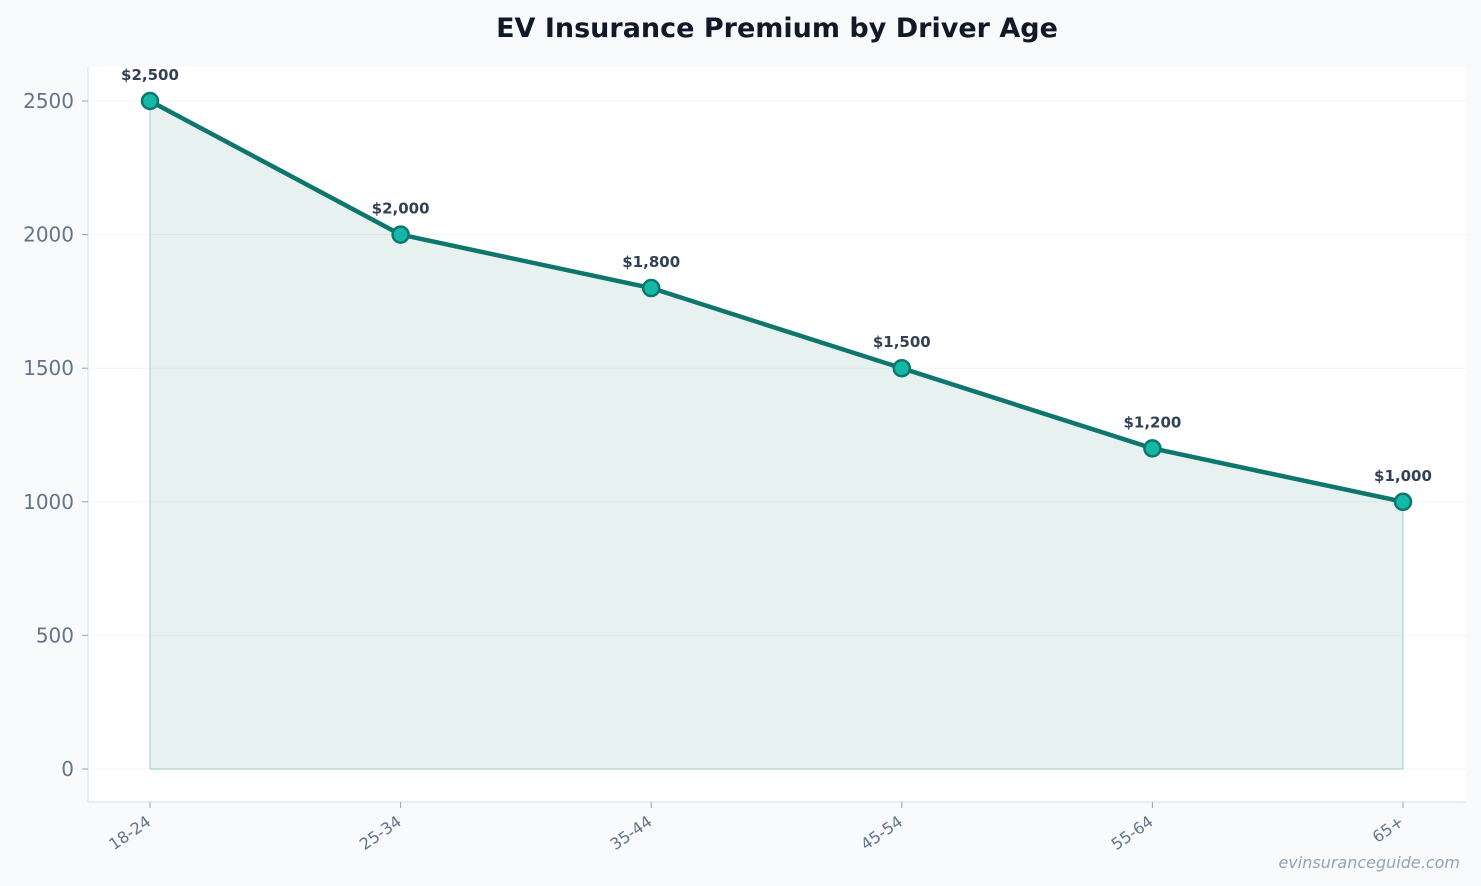 The height and width of the screenshot is (886, 1481). What do you see at coordinates (67, 769) in the screenshot?
I see `y-tick-label: 0` at bounding box center [67, 769].